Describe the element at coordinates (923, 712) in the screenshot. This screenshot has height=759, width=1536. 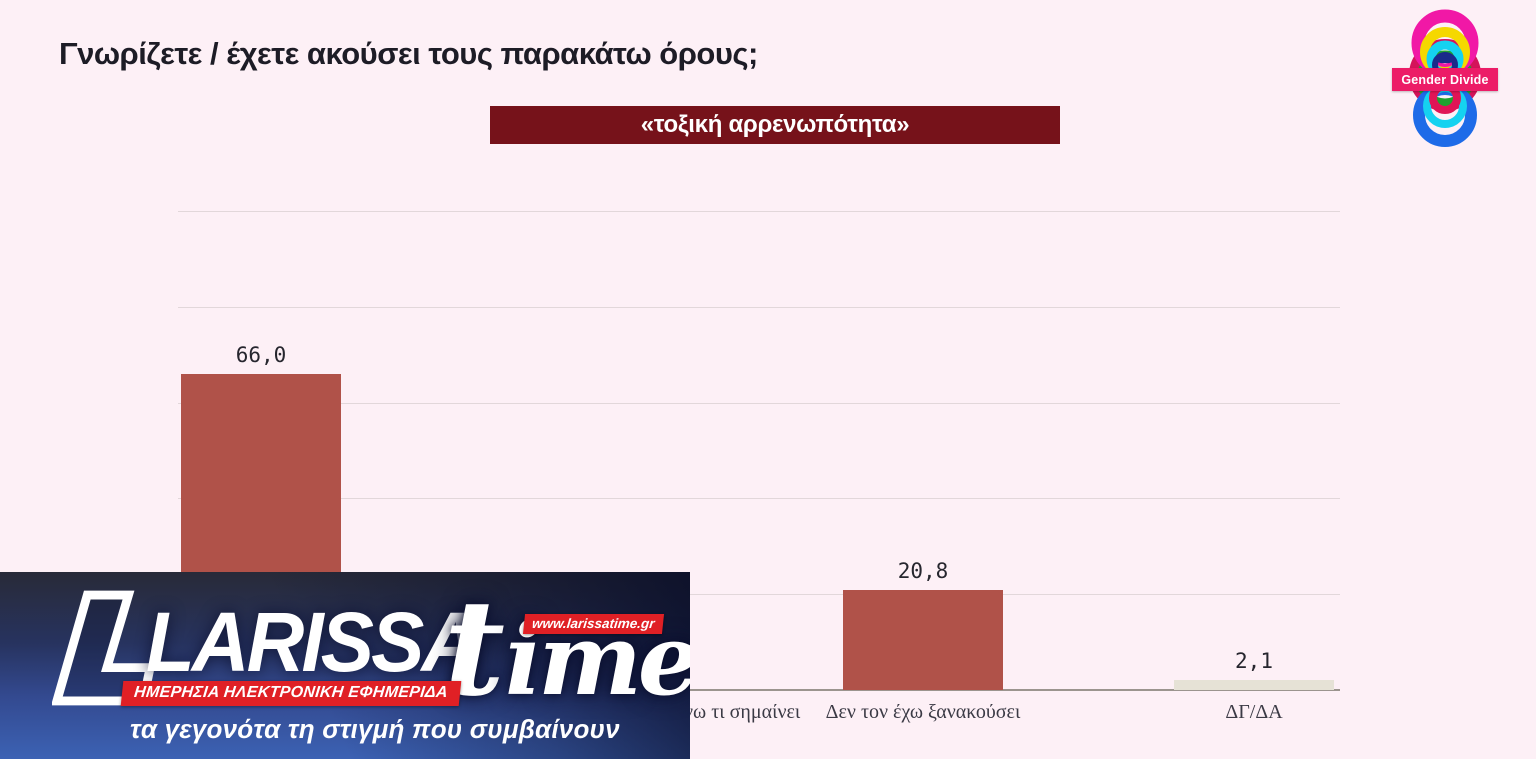
I see `x-axis-label: Δεν τον έχω ξανακούσει` at that location.